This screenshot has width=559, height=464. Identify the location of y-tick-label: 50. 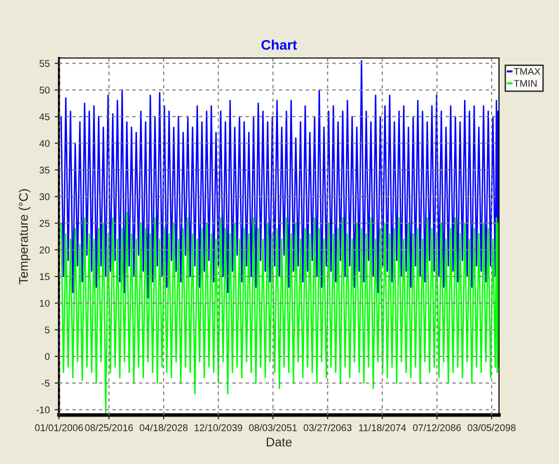
(45, 90).